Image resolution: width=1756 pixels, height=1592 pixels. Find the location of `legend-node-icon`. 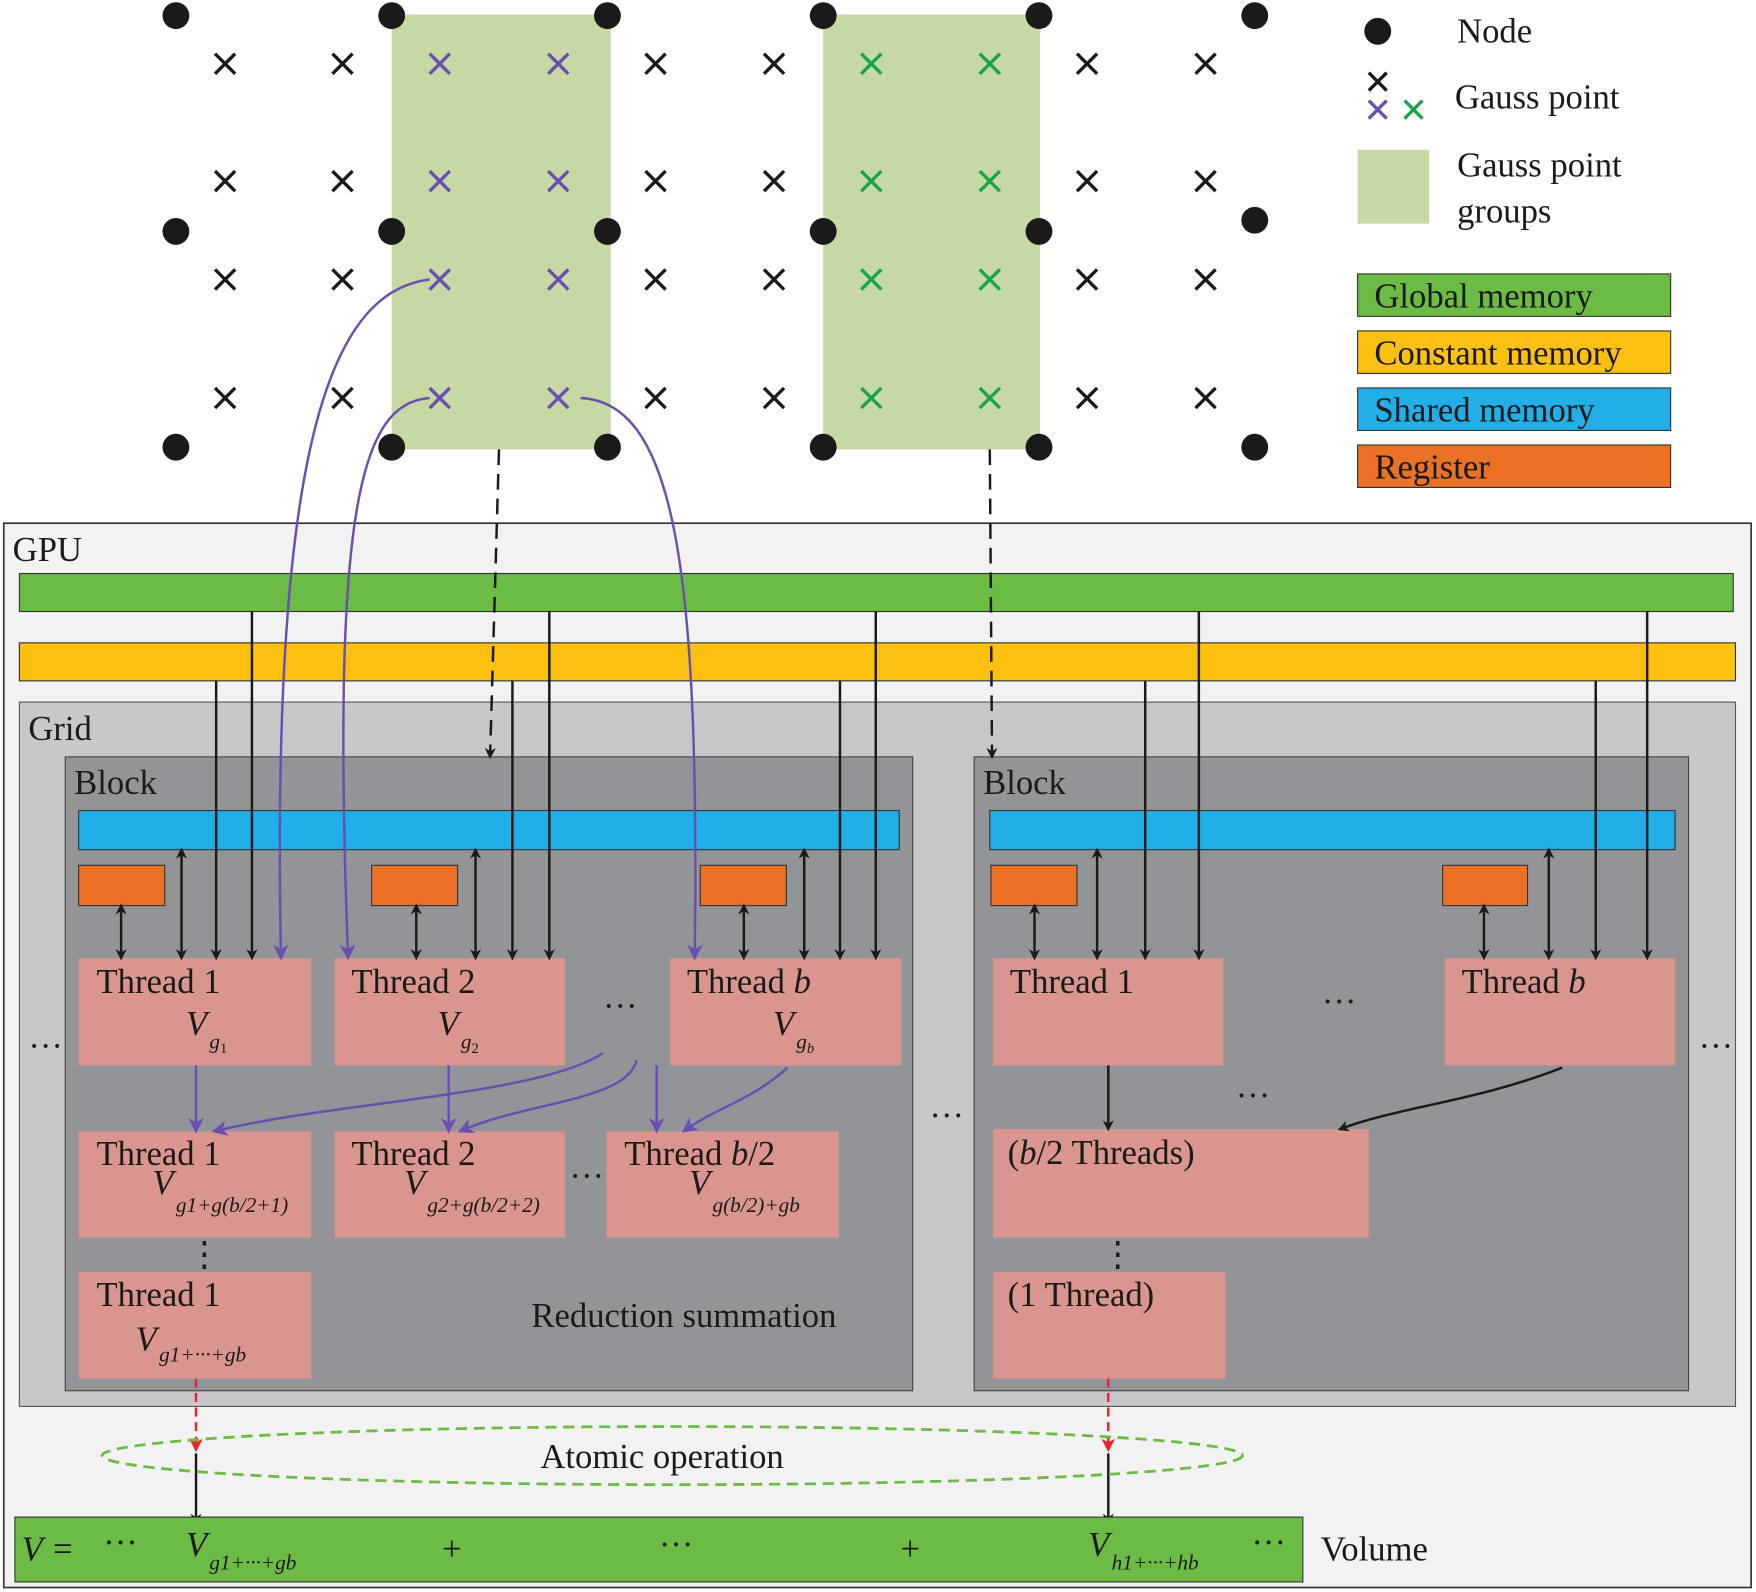

legend-node-icon is located at coordinates (1378, 31).